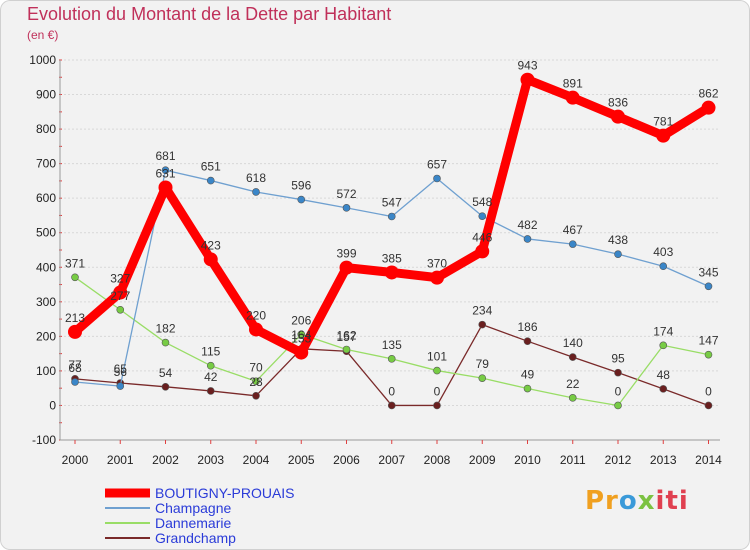  Describe the element at coordinates (346, 460) in the screenshot. I see `x-tick-label: 2006` at that location.